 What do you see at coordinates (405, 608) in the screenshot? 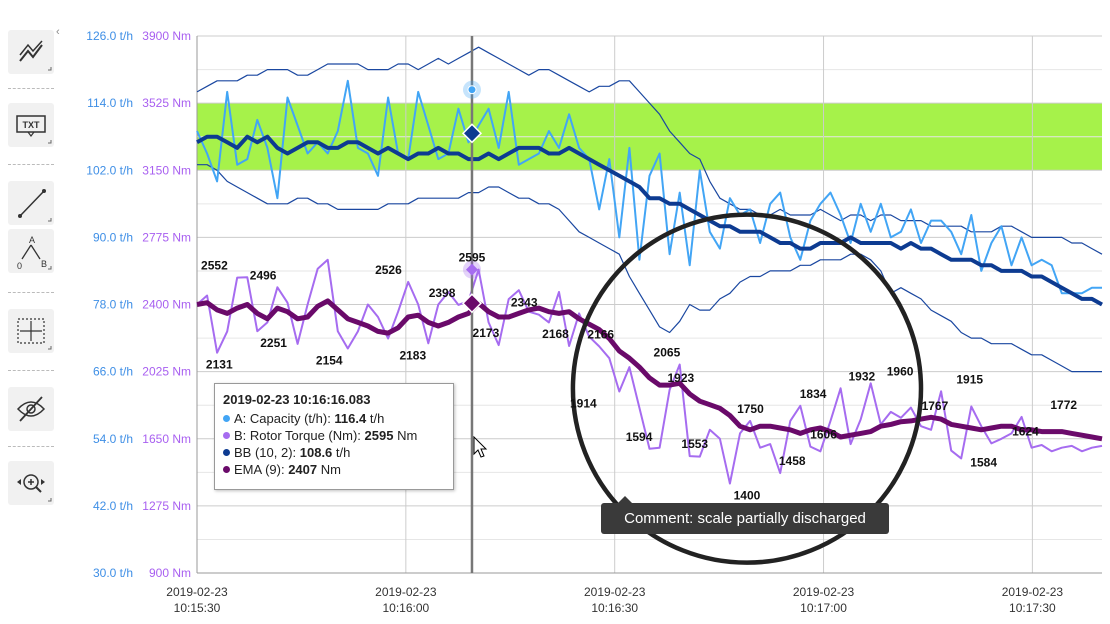
I see `x-axis-tick-time: 10:16:00` at bounding box center [405, 608].